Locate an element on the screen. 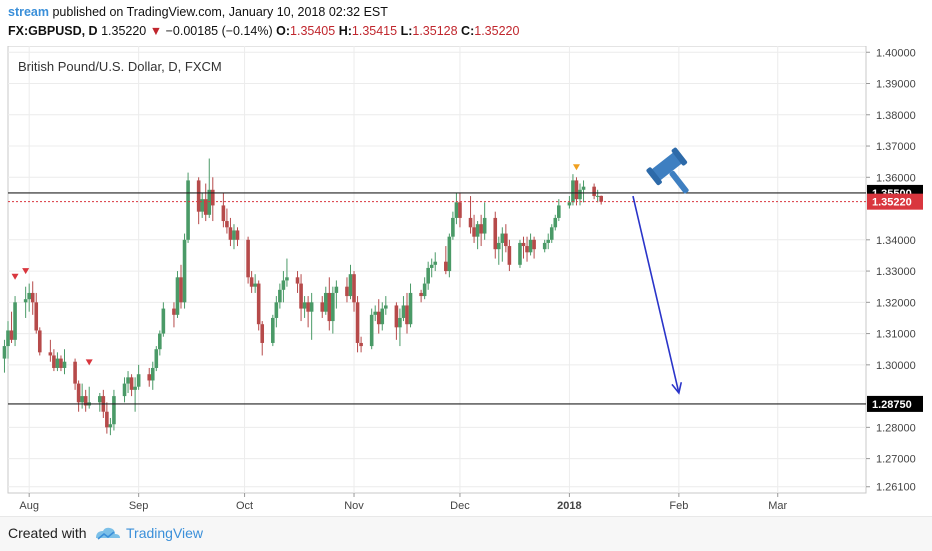  chart-title: British Pound/U.S. Dollar, D, FXCM is located at coordinates (120, 66).